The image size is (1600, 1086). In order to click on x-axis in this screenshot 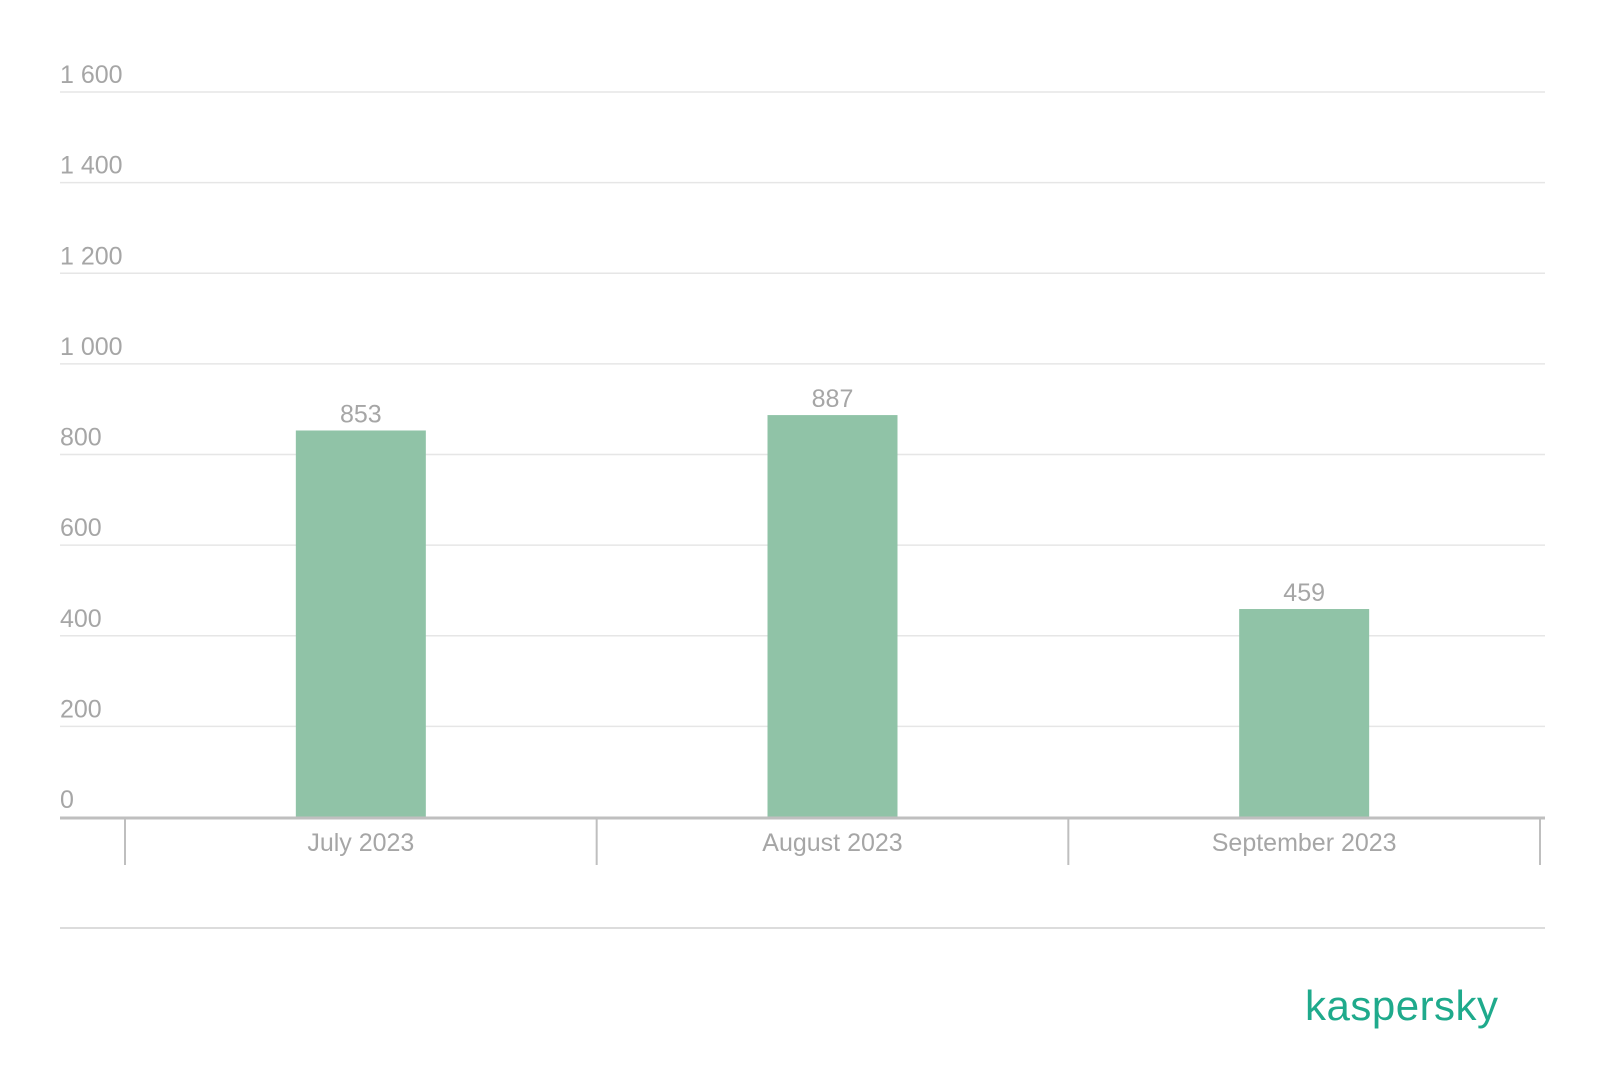, I will do `click(802, 840)`.